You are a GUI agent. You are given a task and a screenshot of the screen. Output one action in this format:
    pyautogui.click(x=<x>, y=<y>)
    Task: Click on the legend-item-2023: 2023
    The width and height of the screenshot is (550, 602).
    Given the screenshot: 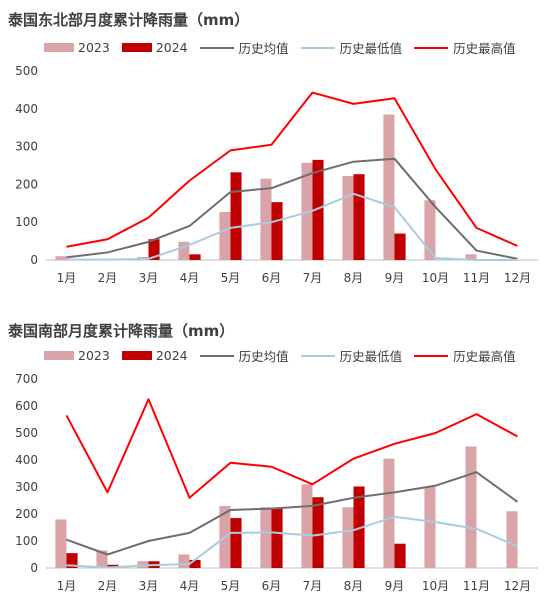 What is the action you would take?
    pyautogui.click(x=77, y=355)
    